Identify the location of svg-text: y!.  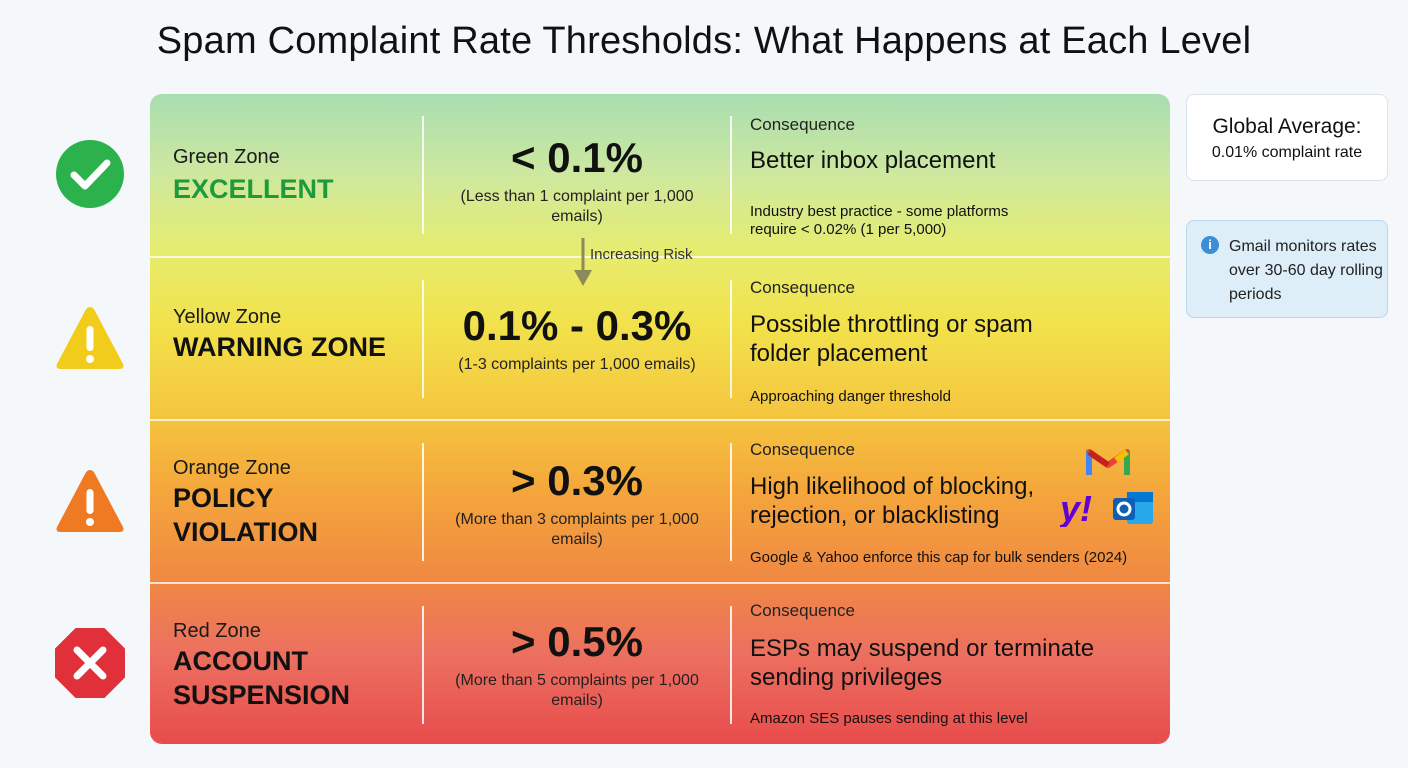
(1076, 508).